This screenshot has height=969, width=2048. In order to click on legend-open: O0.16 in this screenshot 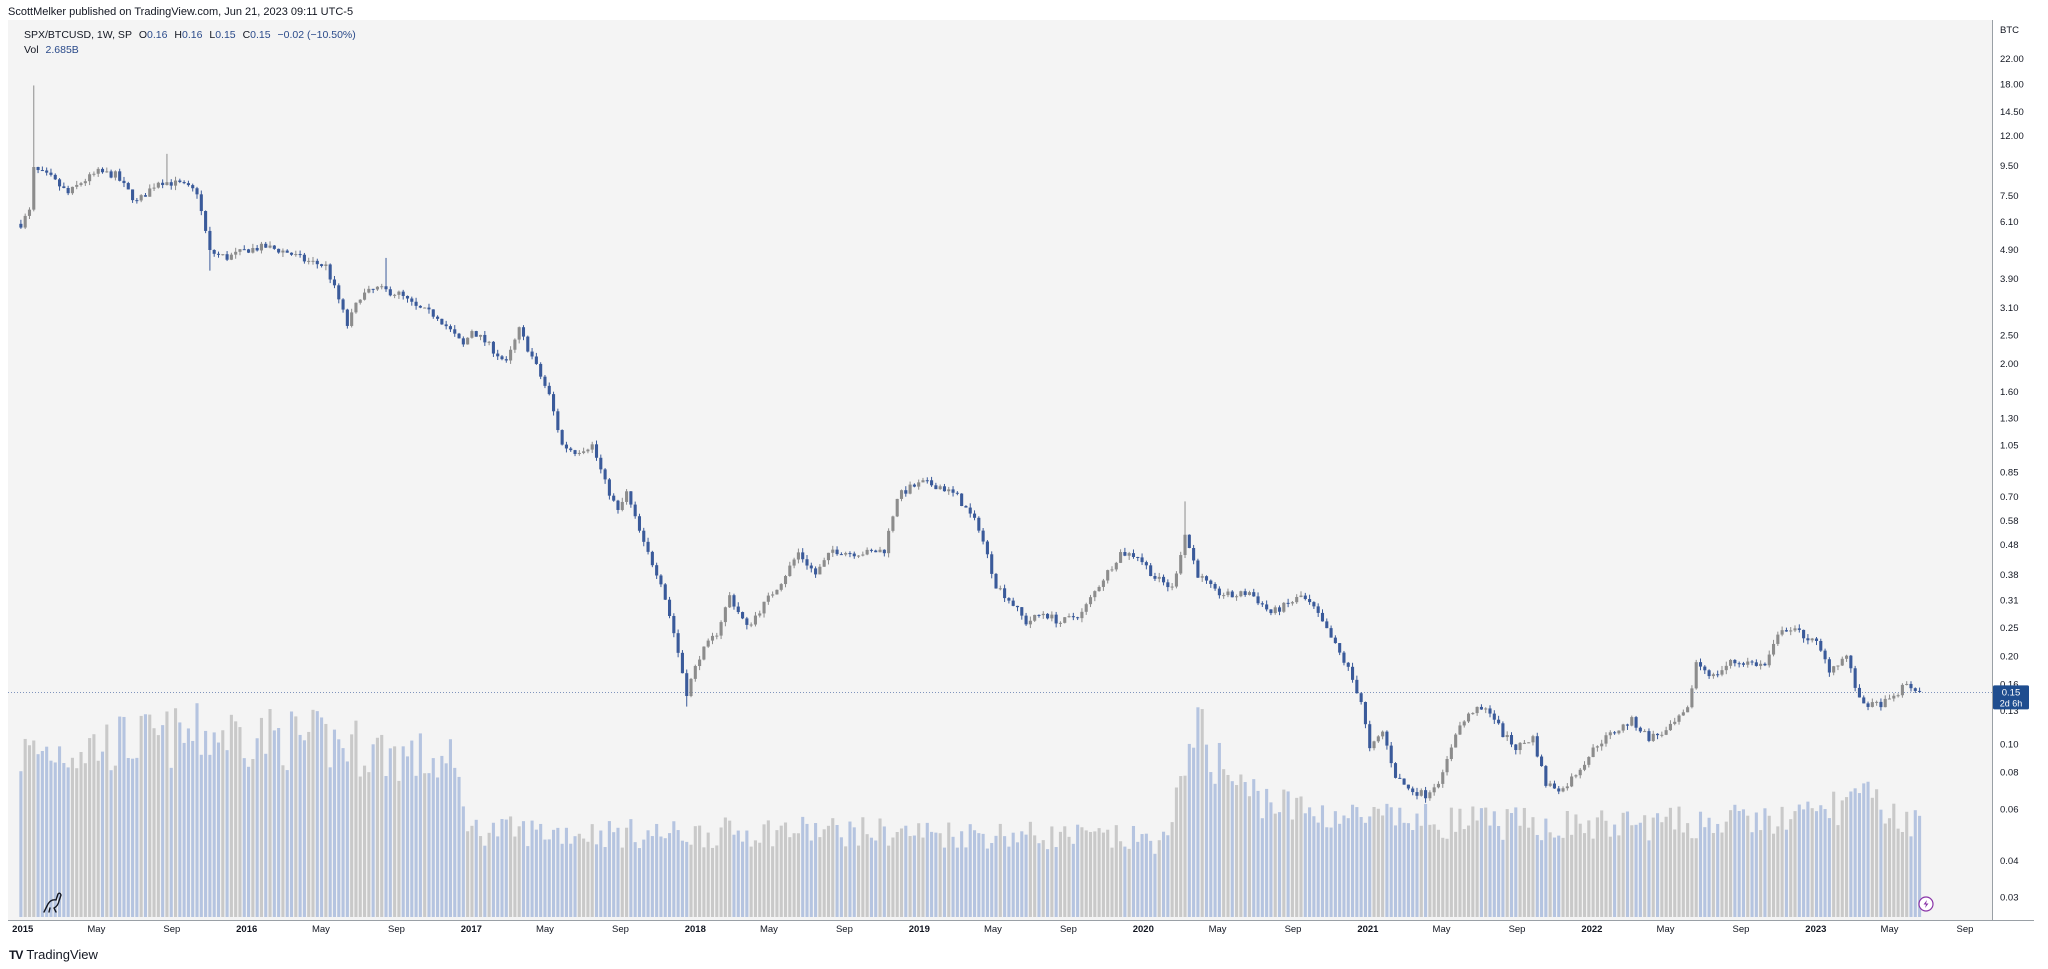, I will do `click(153, 35)`.